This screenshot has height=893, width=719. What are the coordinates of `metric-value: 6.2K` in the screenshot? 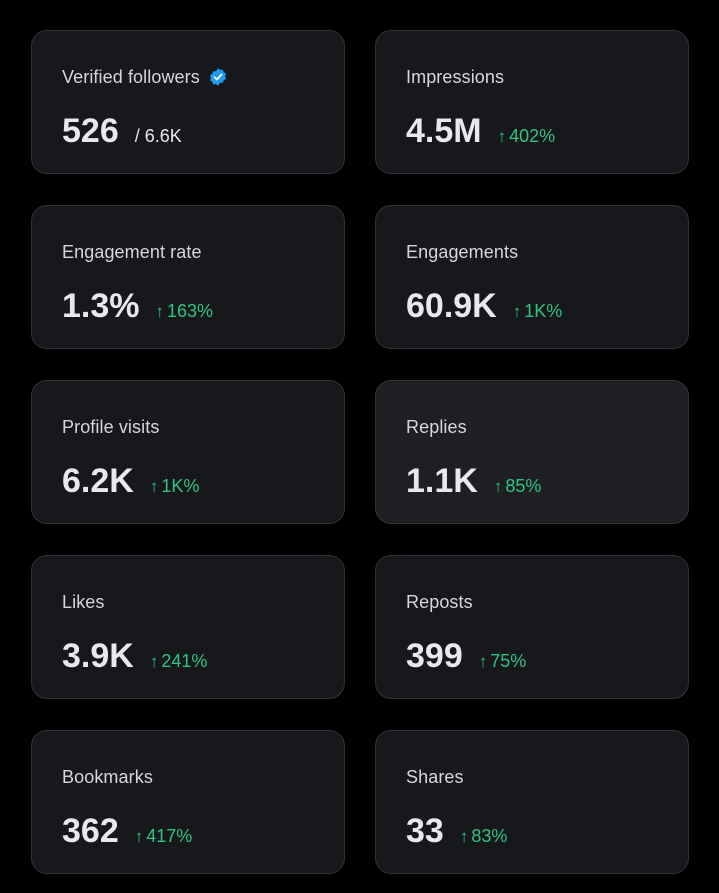 It's located at (98, 481).